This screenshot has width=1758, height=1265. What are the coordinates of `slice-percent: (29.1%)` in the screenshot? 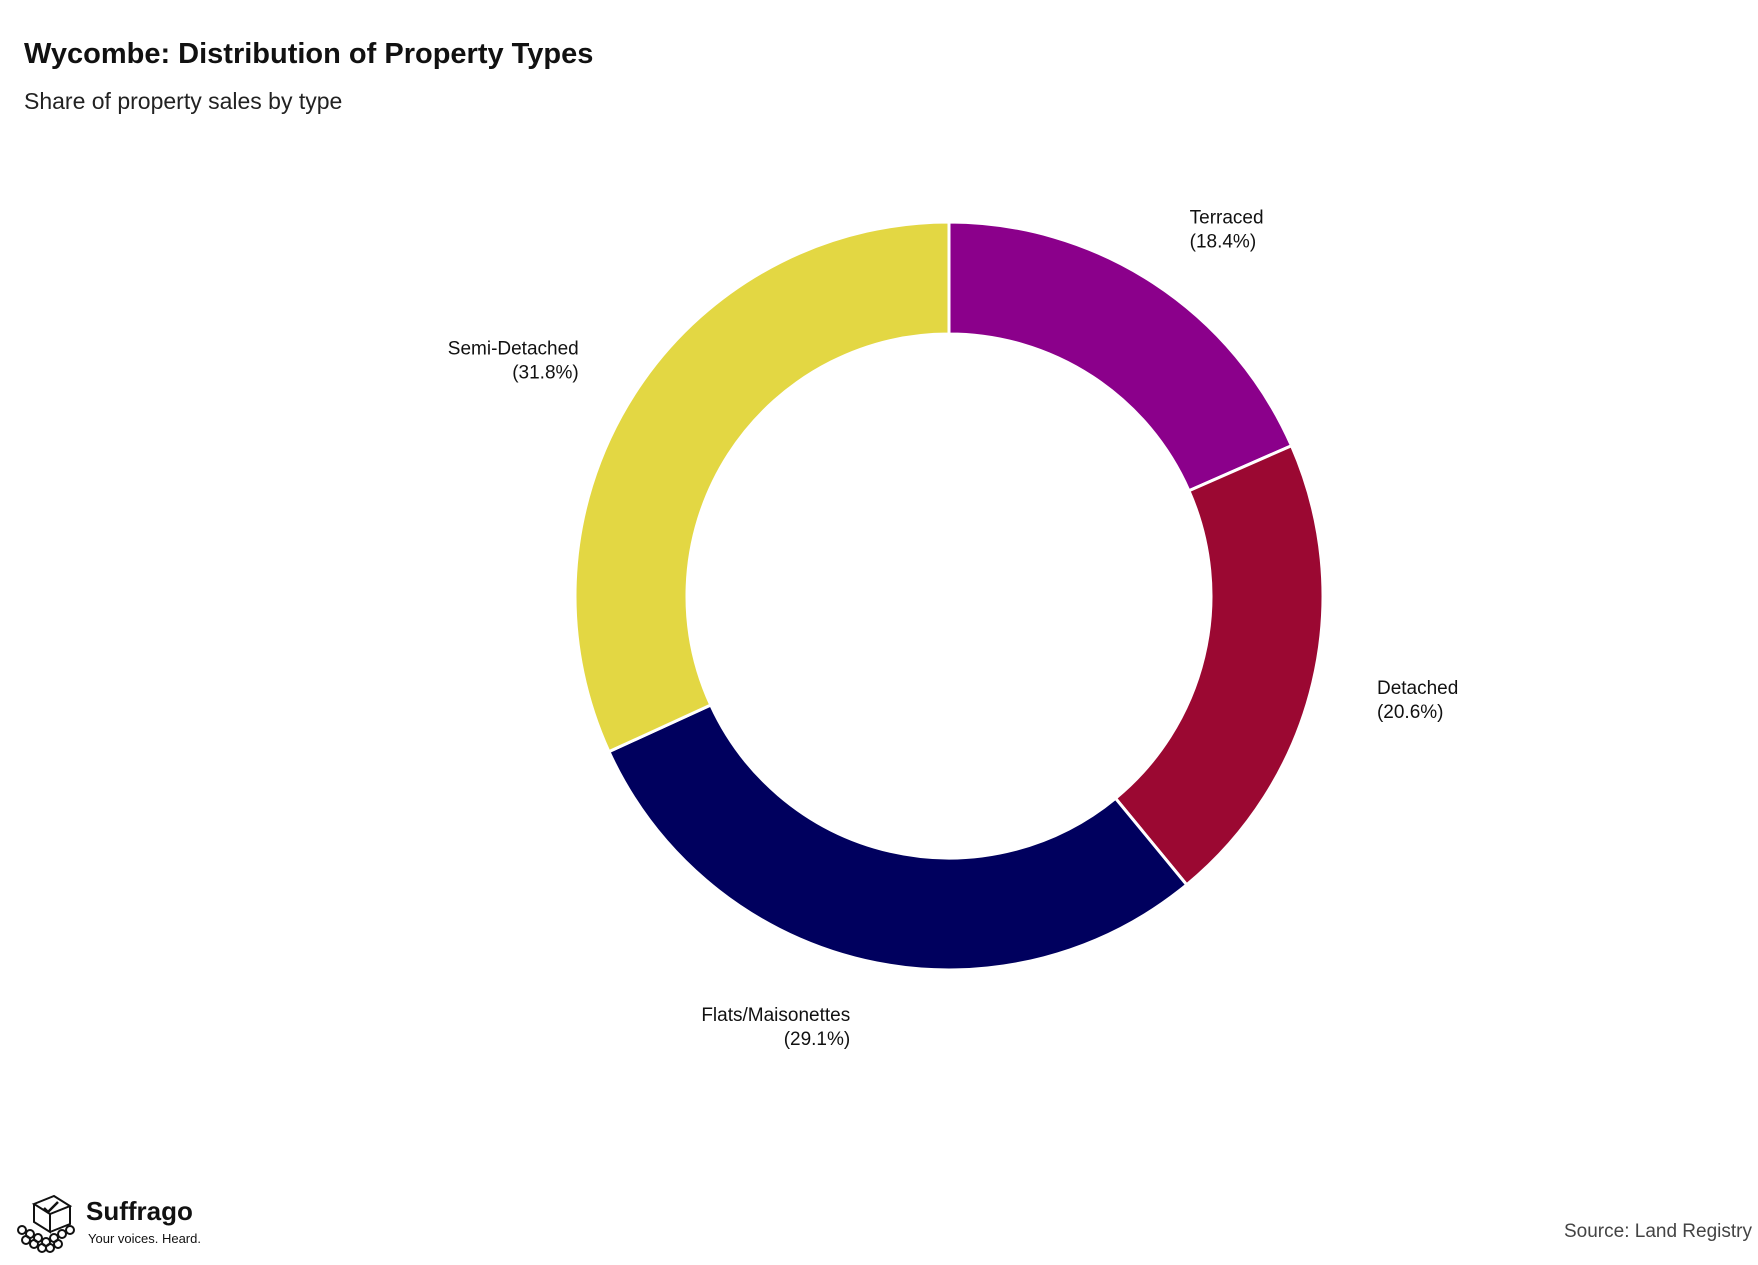 It's located at (817, 1039).